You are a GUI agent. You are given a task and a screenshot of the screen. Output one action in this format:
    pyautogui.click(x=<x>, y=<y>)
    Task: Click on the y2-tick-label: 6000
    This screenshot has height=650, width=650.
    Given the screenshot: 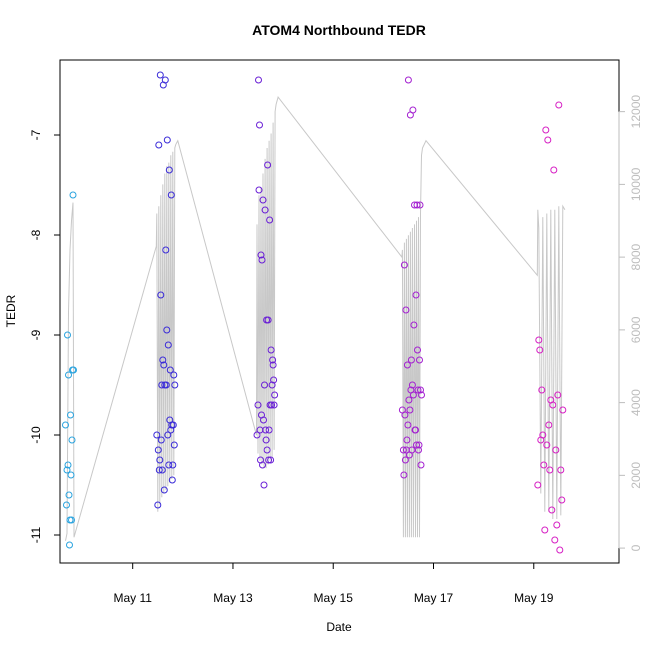 What is the action you would take?
    pyautogui.click(x=636, y=329)
    